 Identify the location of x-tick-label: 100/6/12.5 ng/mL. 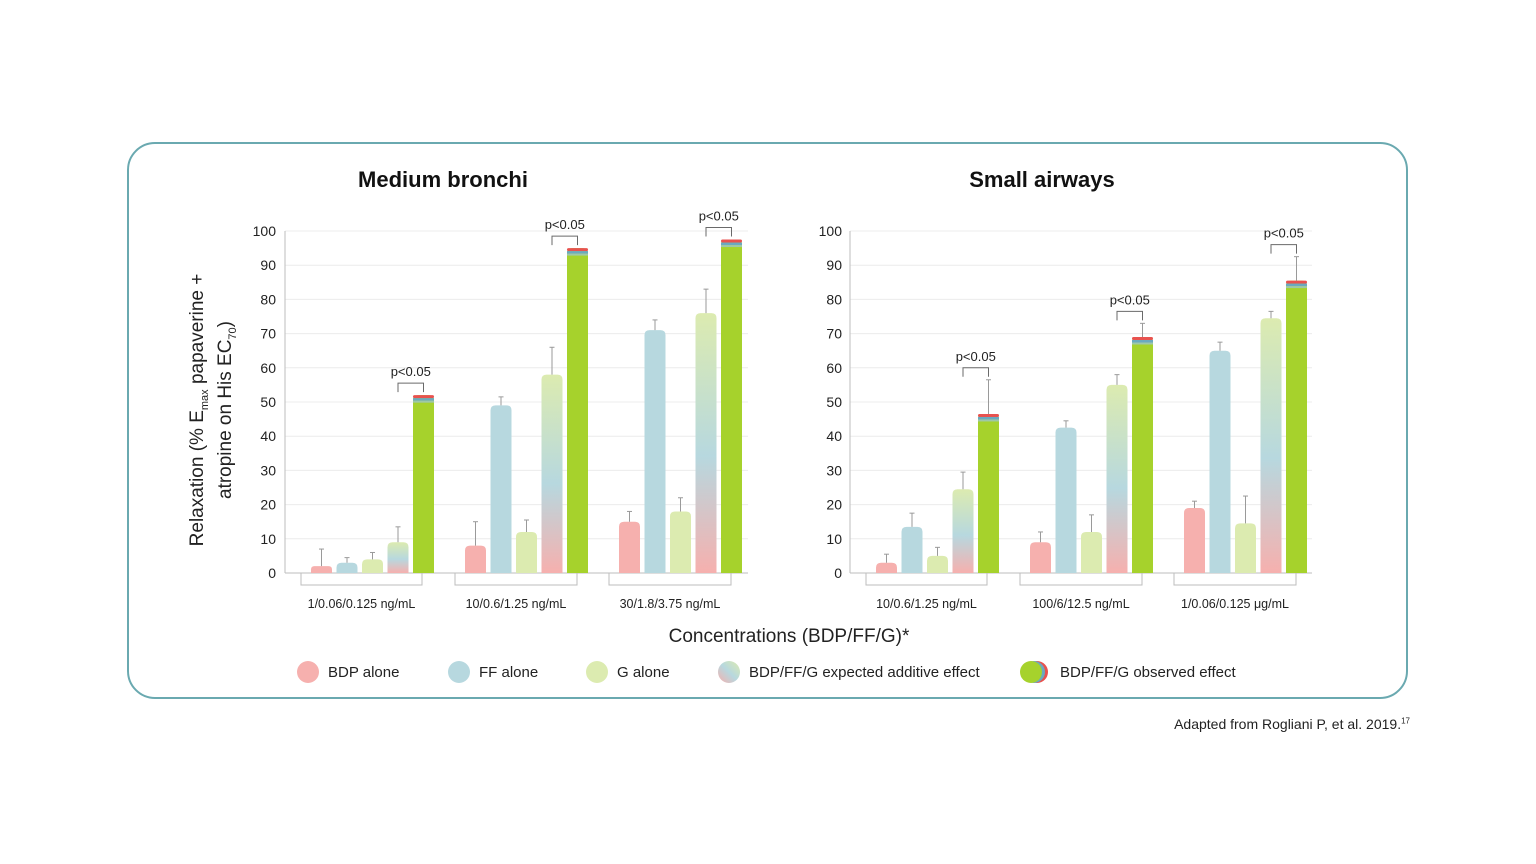
(1080, 604).